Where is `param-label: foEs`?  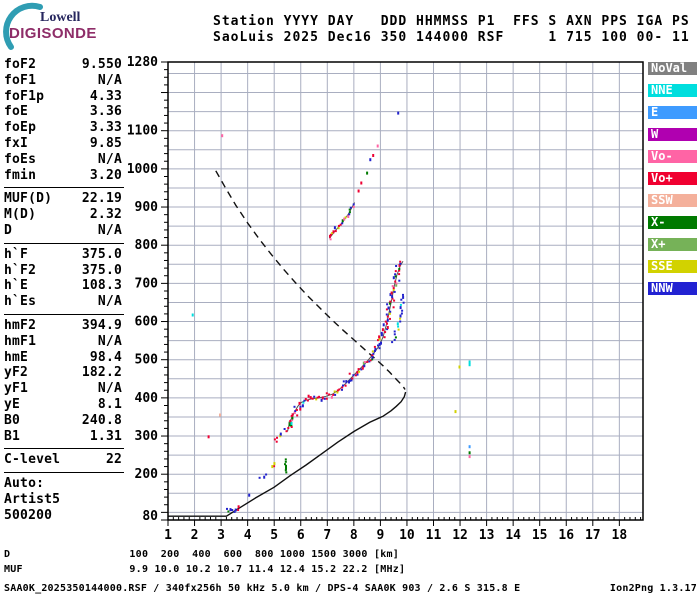 param-label: foEs is located at coordinates (20, 159).